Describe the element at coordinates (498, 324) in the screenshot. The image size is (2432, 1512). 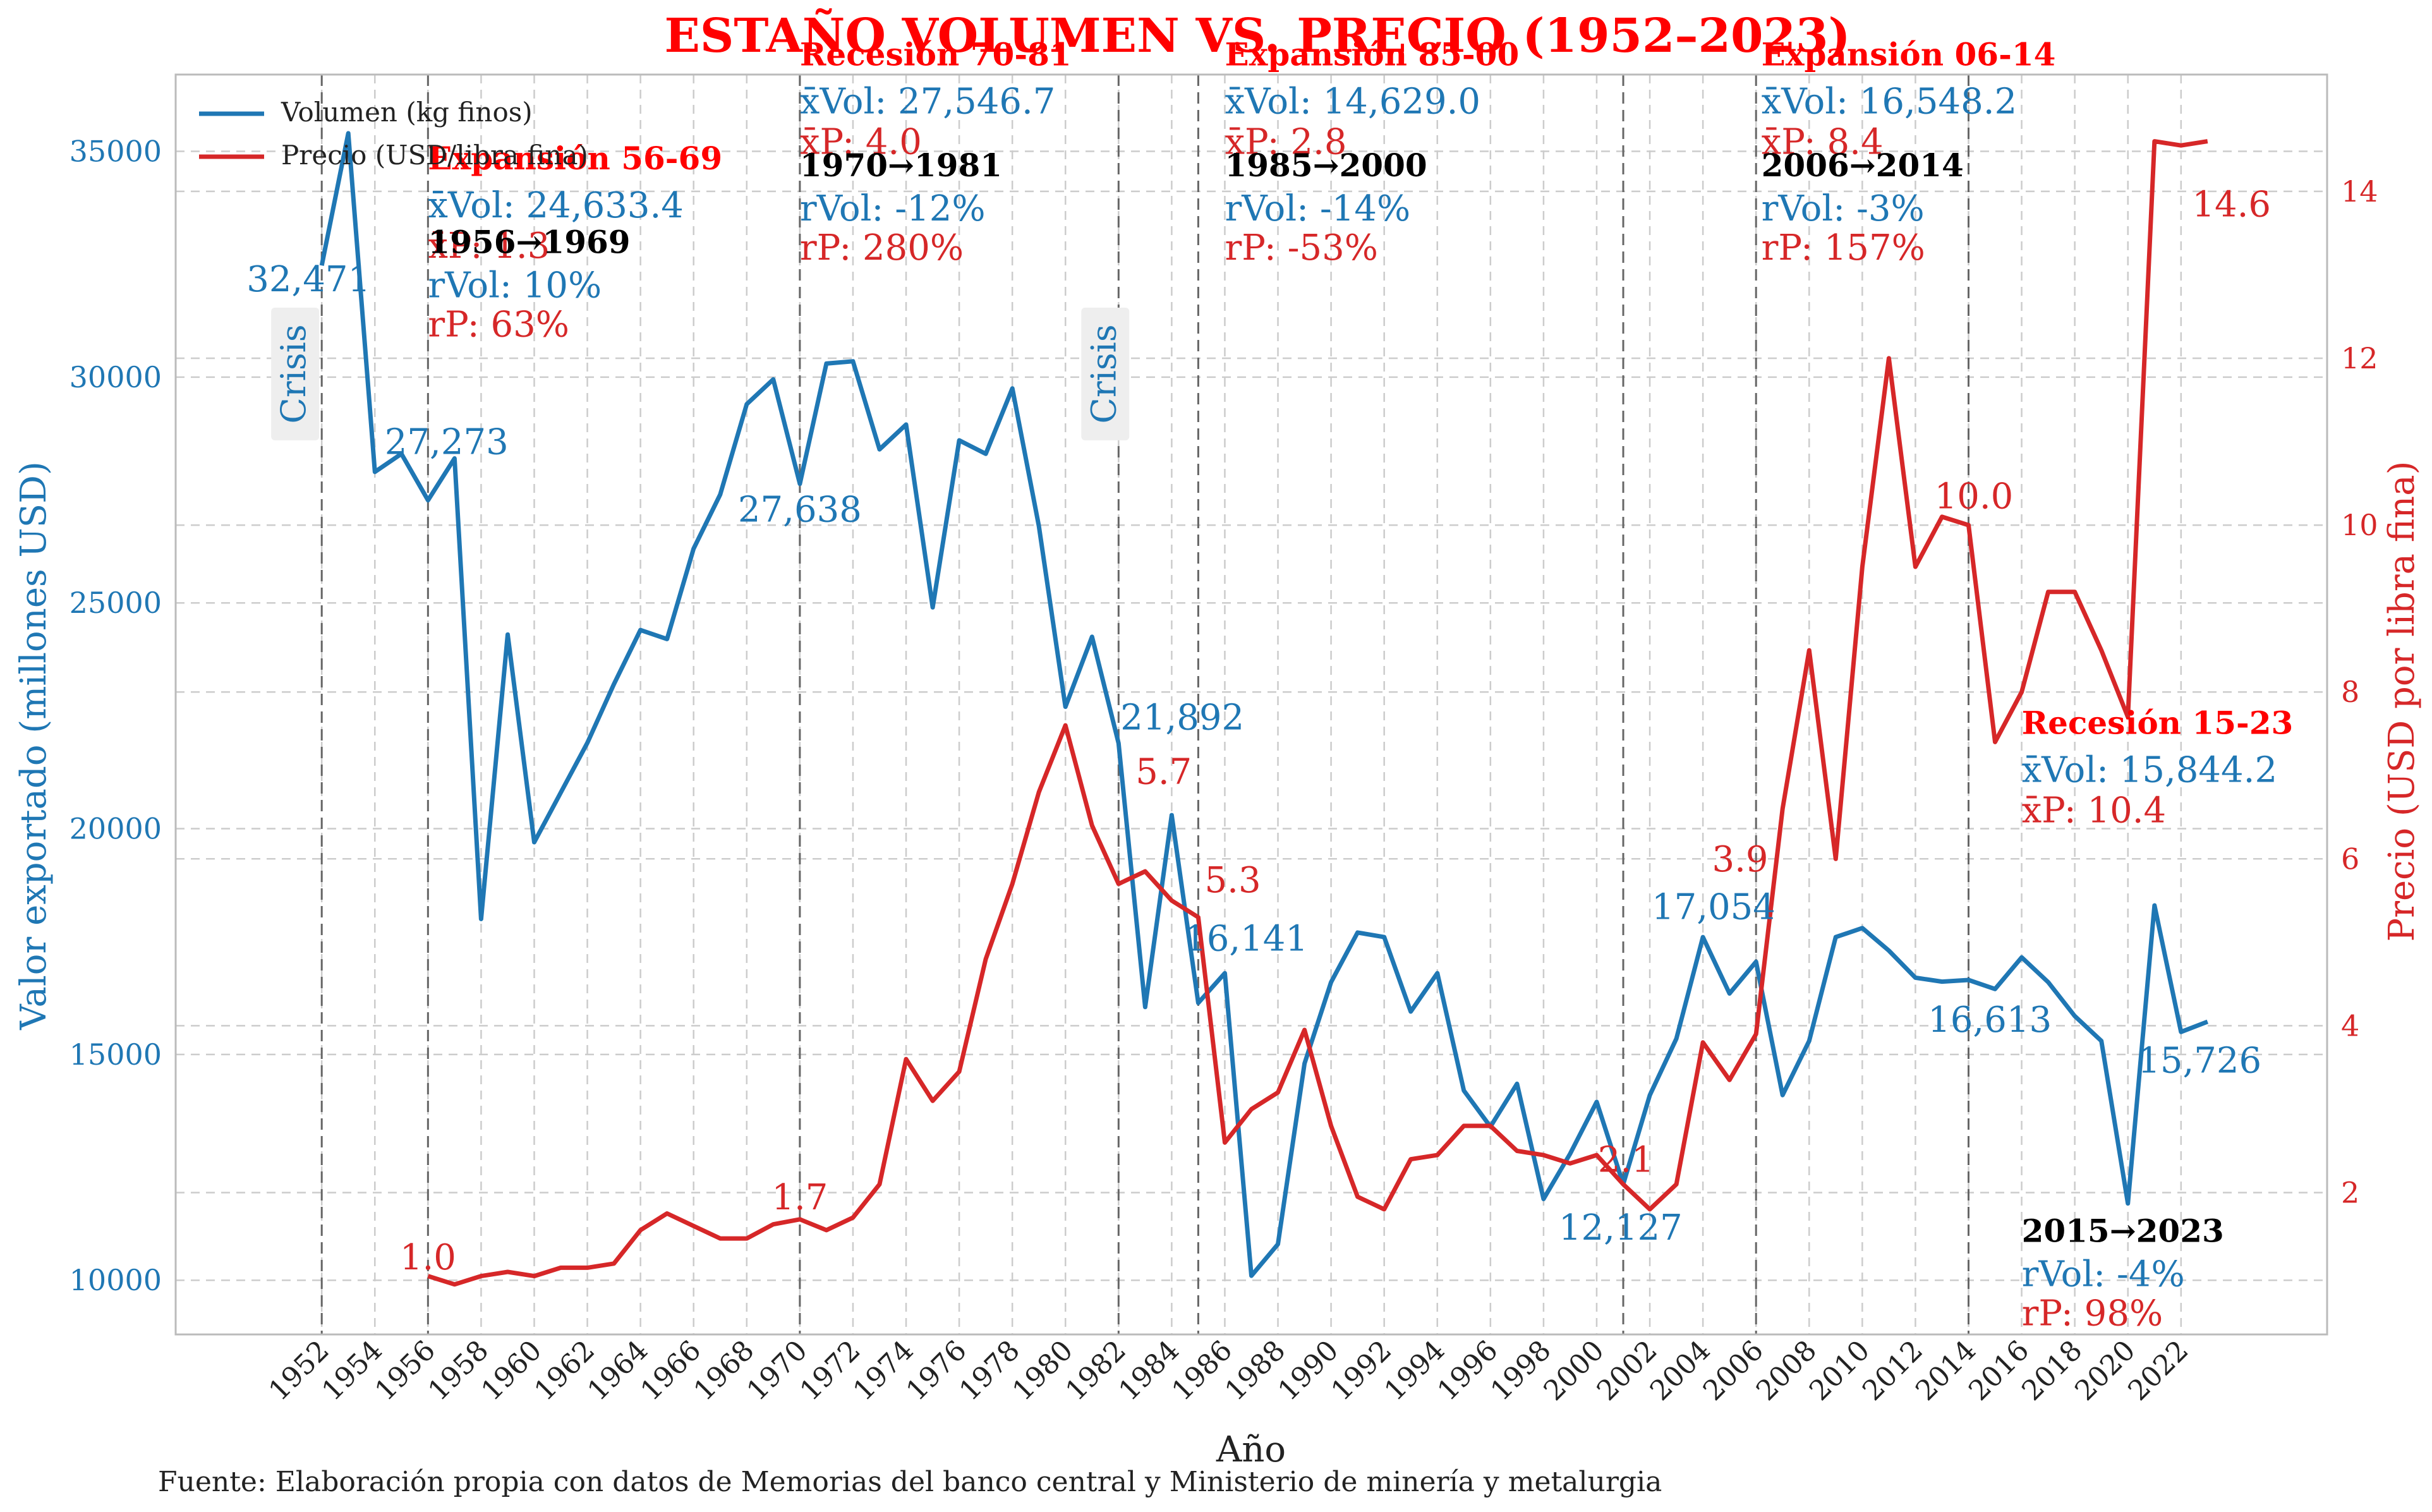
I see `phase-r-price: rP: 63%` at that location.